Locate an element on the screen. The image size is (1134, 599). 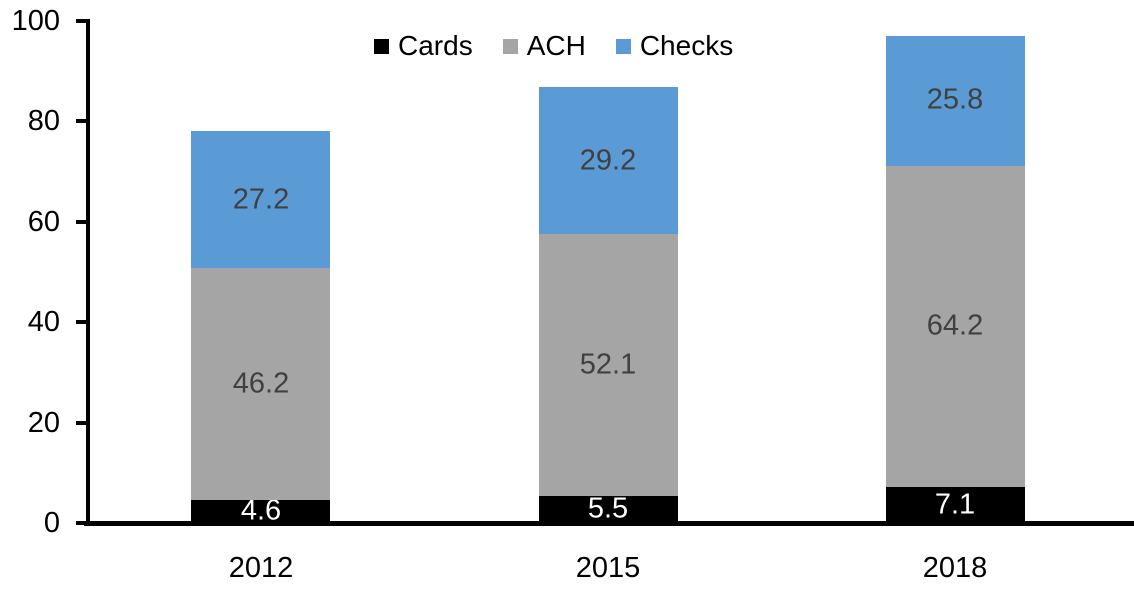
bar-segment-ach-2015 is located at coordinates (608, 365).